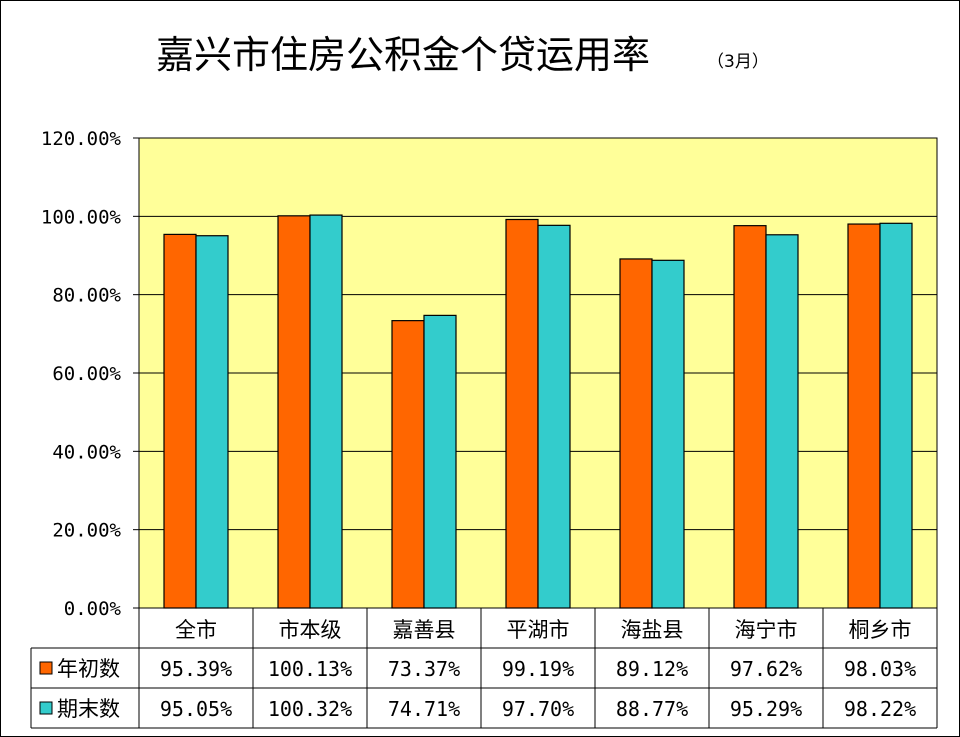 The height and width of the screenshot is (737, 960). Describe the element at coordinates (86, 452) in the screenshot. I see `y-tick-label: 40.00%` at that location.